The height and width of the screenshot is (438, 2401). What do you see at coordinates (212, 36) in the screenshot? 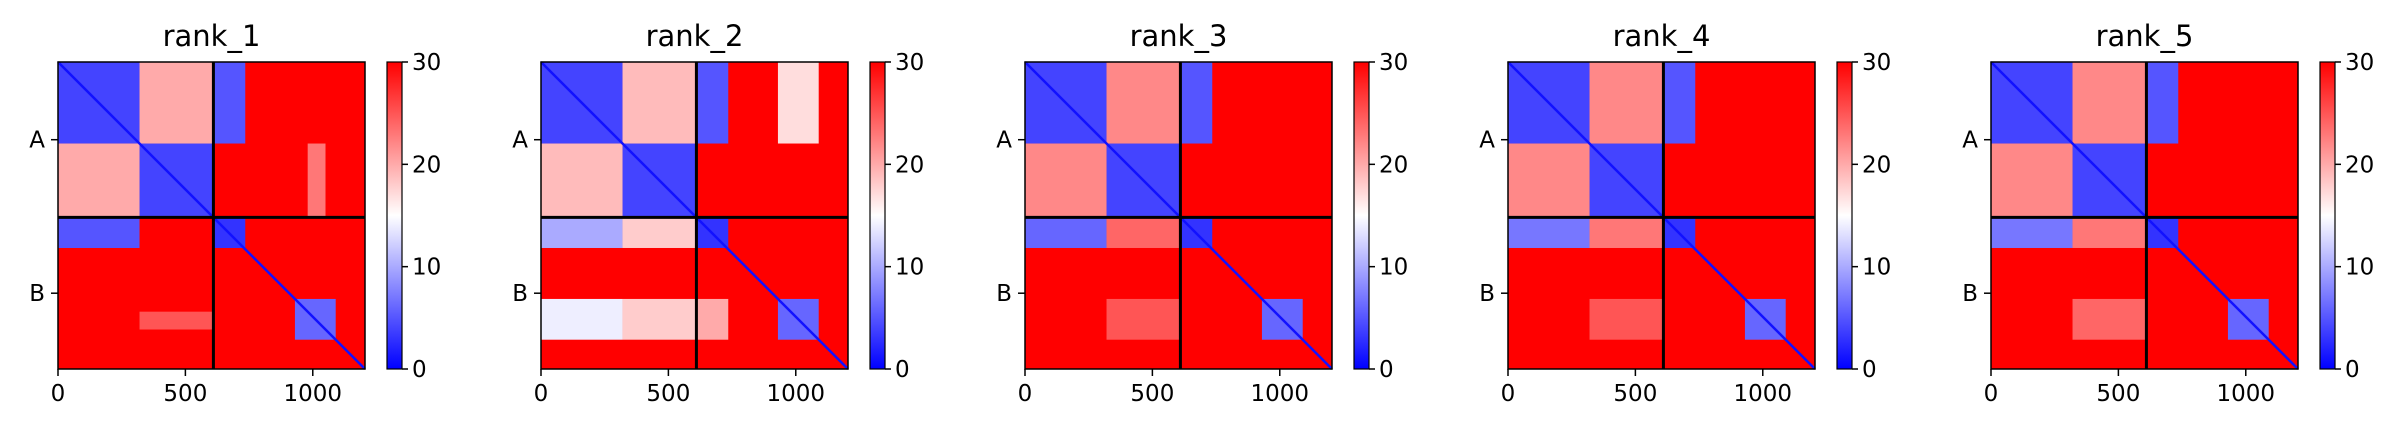
I see `panel-title: rank_1` at bounding box center [212, 36].